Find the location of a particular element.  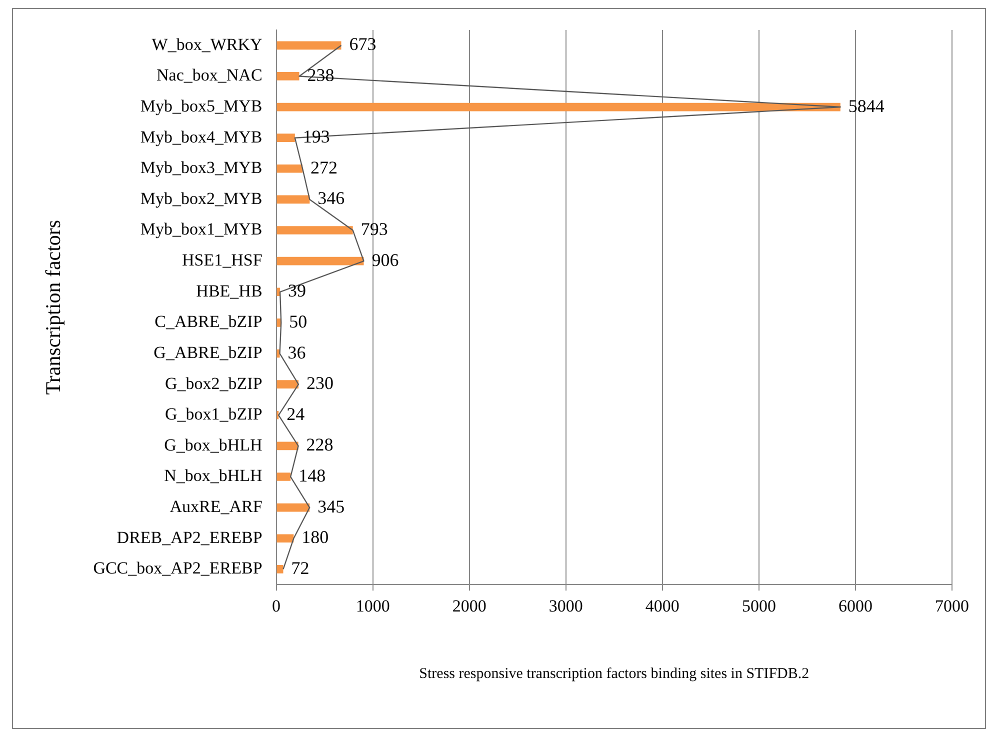

x-tick-label: 2000 is located at coordinates (469, 606).